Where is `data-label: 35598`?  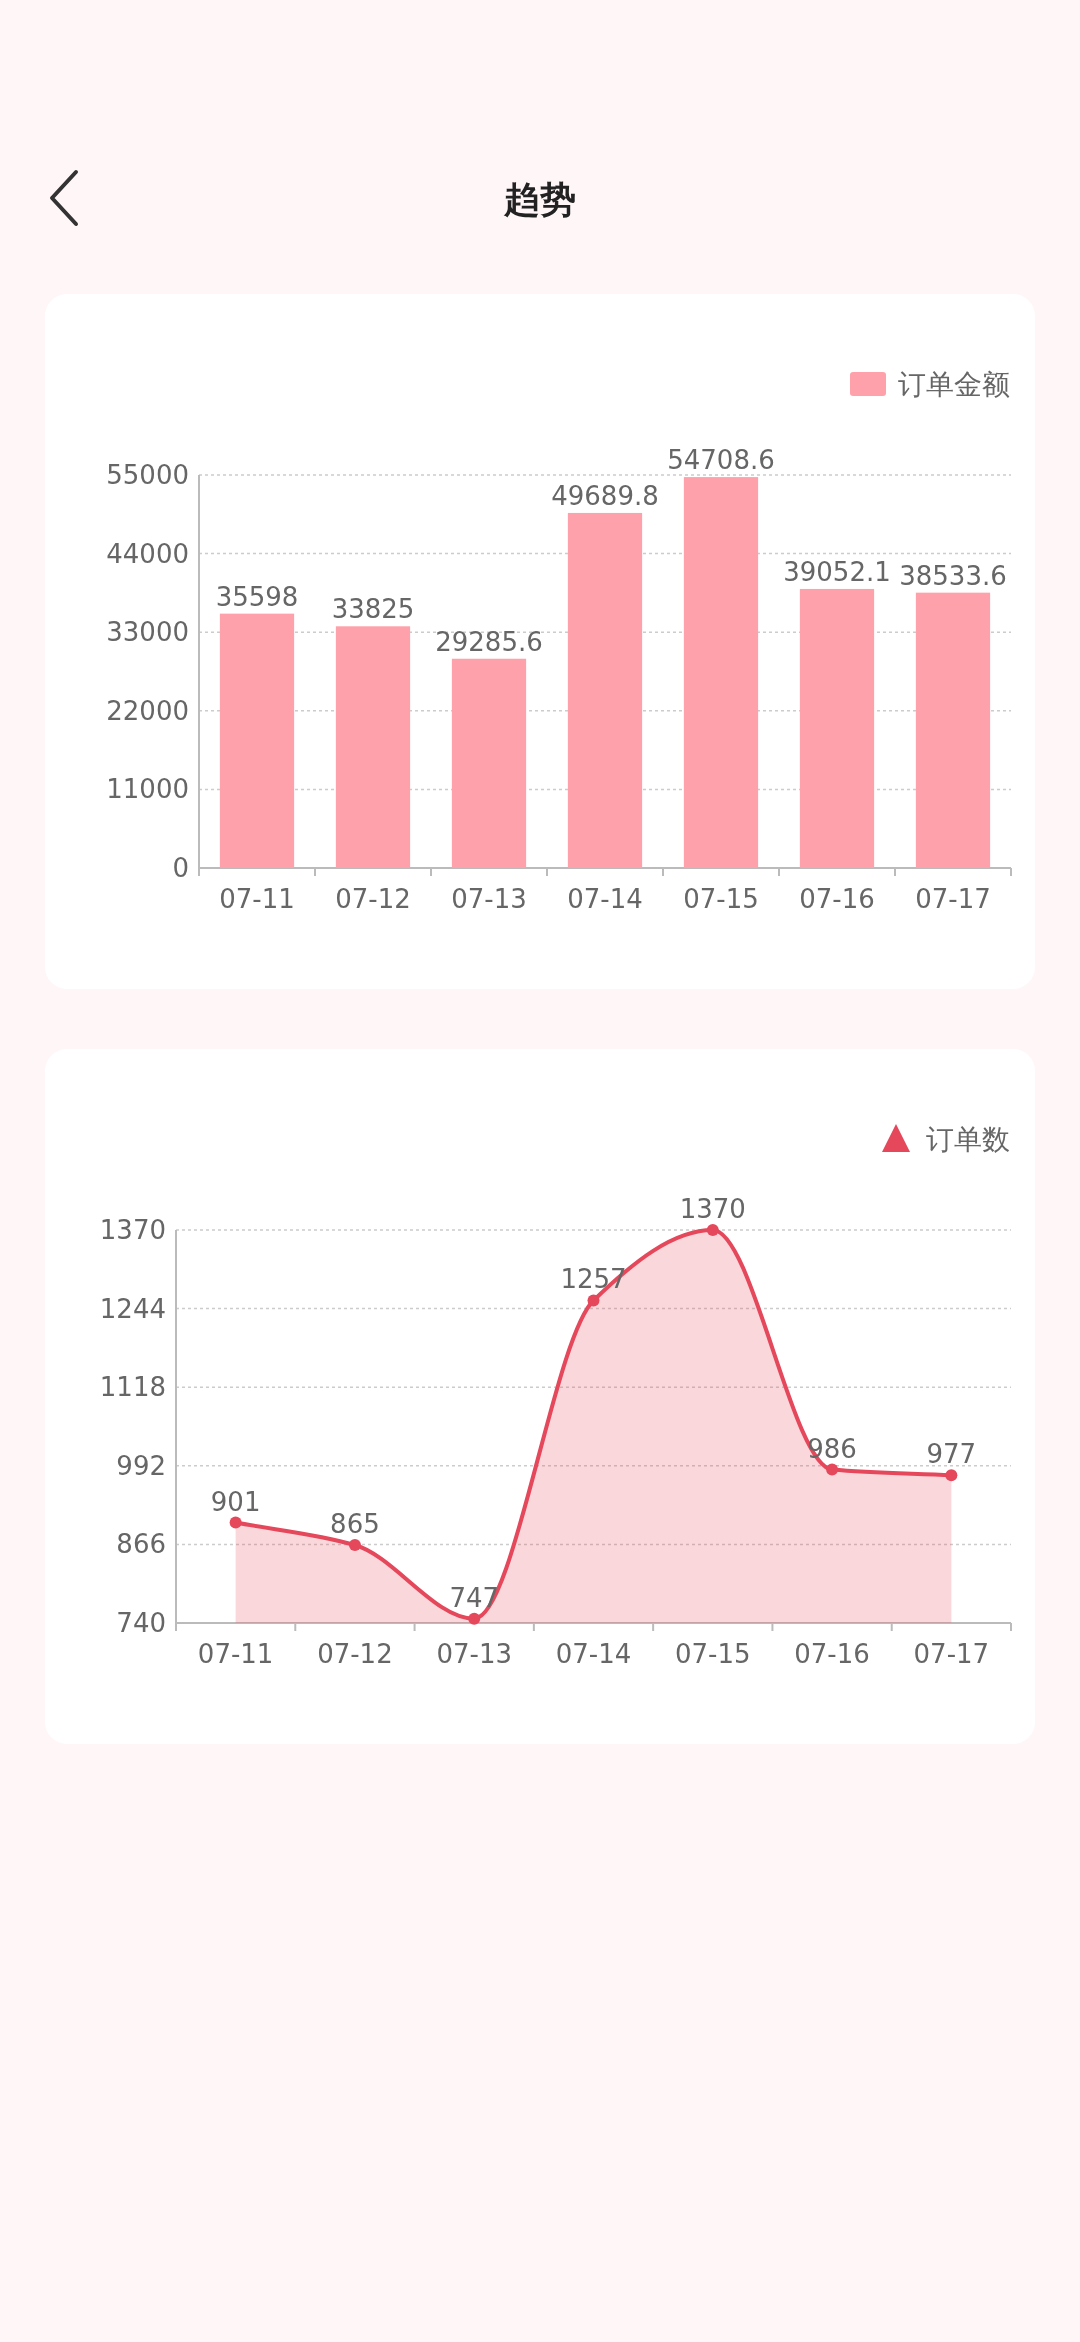
data-label: 35598 is located at coordinates (257, 596).